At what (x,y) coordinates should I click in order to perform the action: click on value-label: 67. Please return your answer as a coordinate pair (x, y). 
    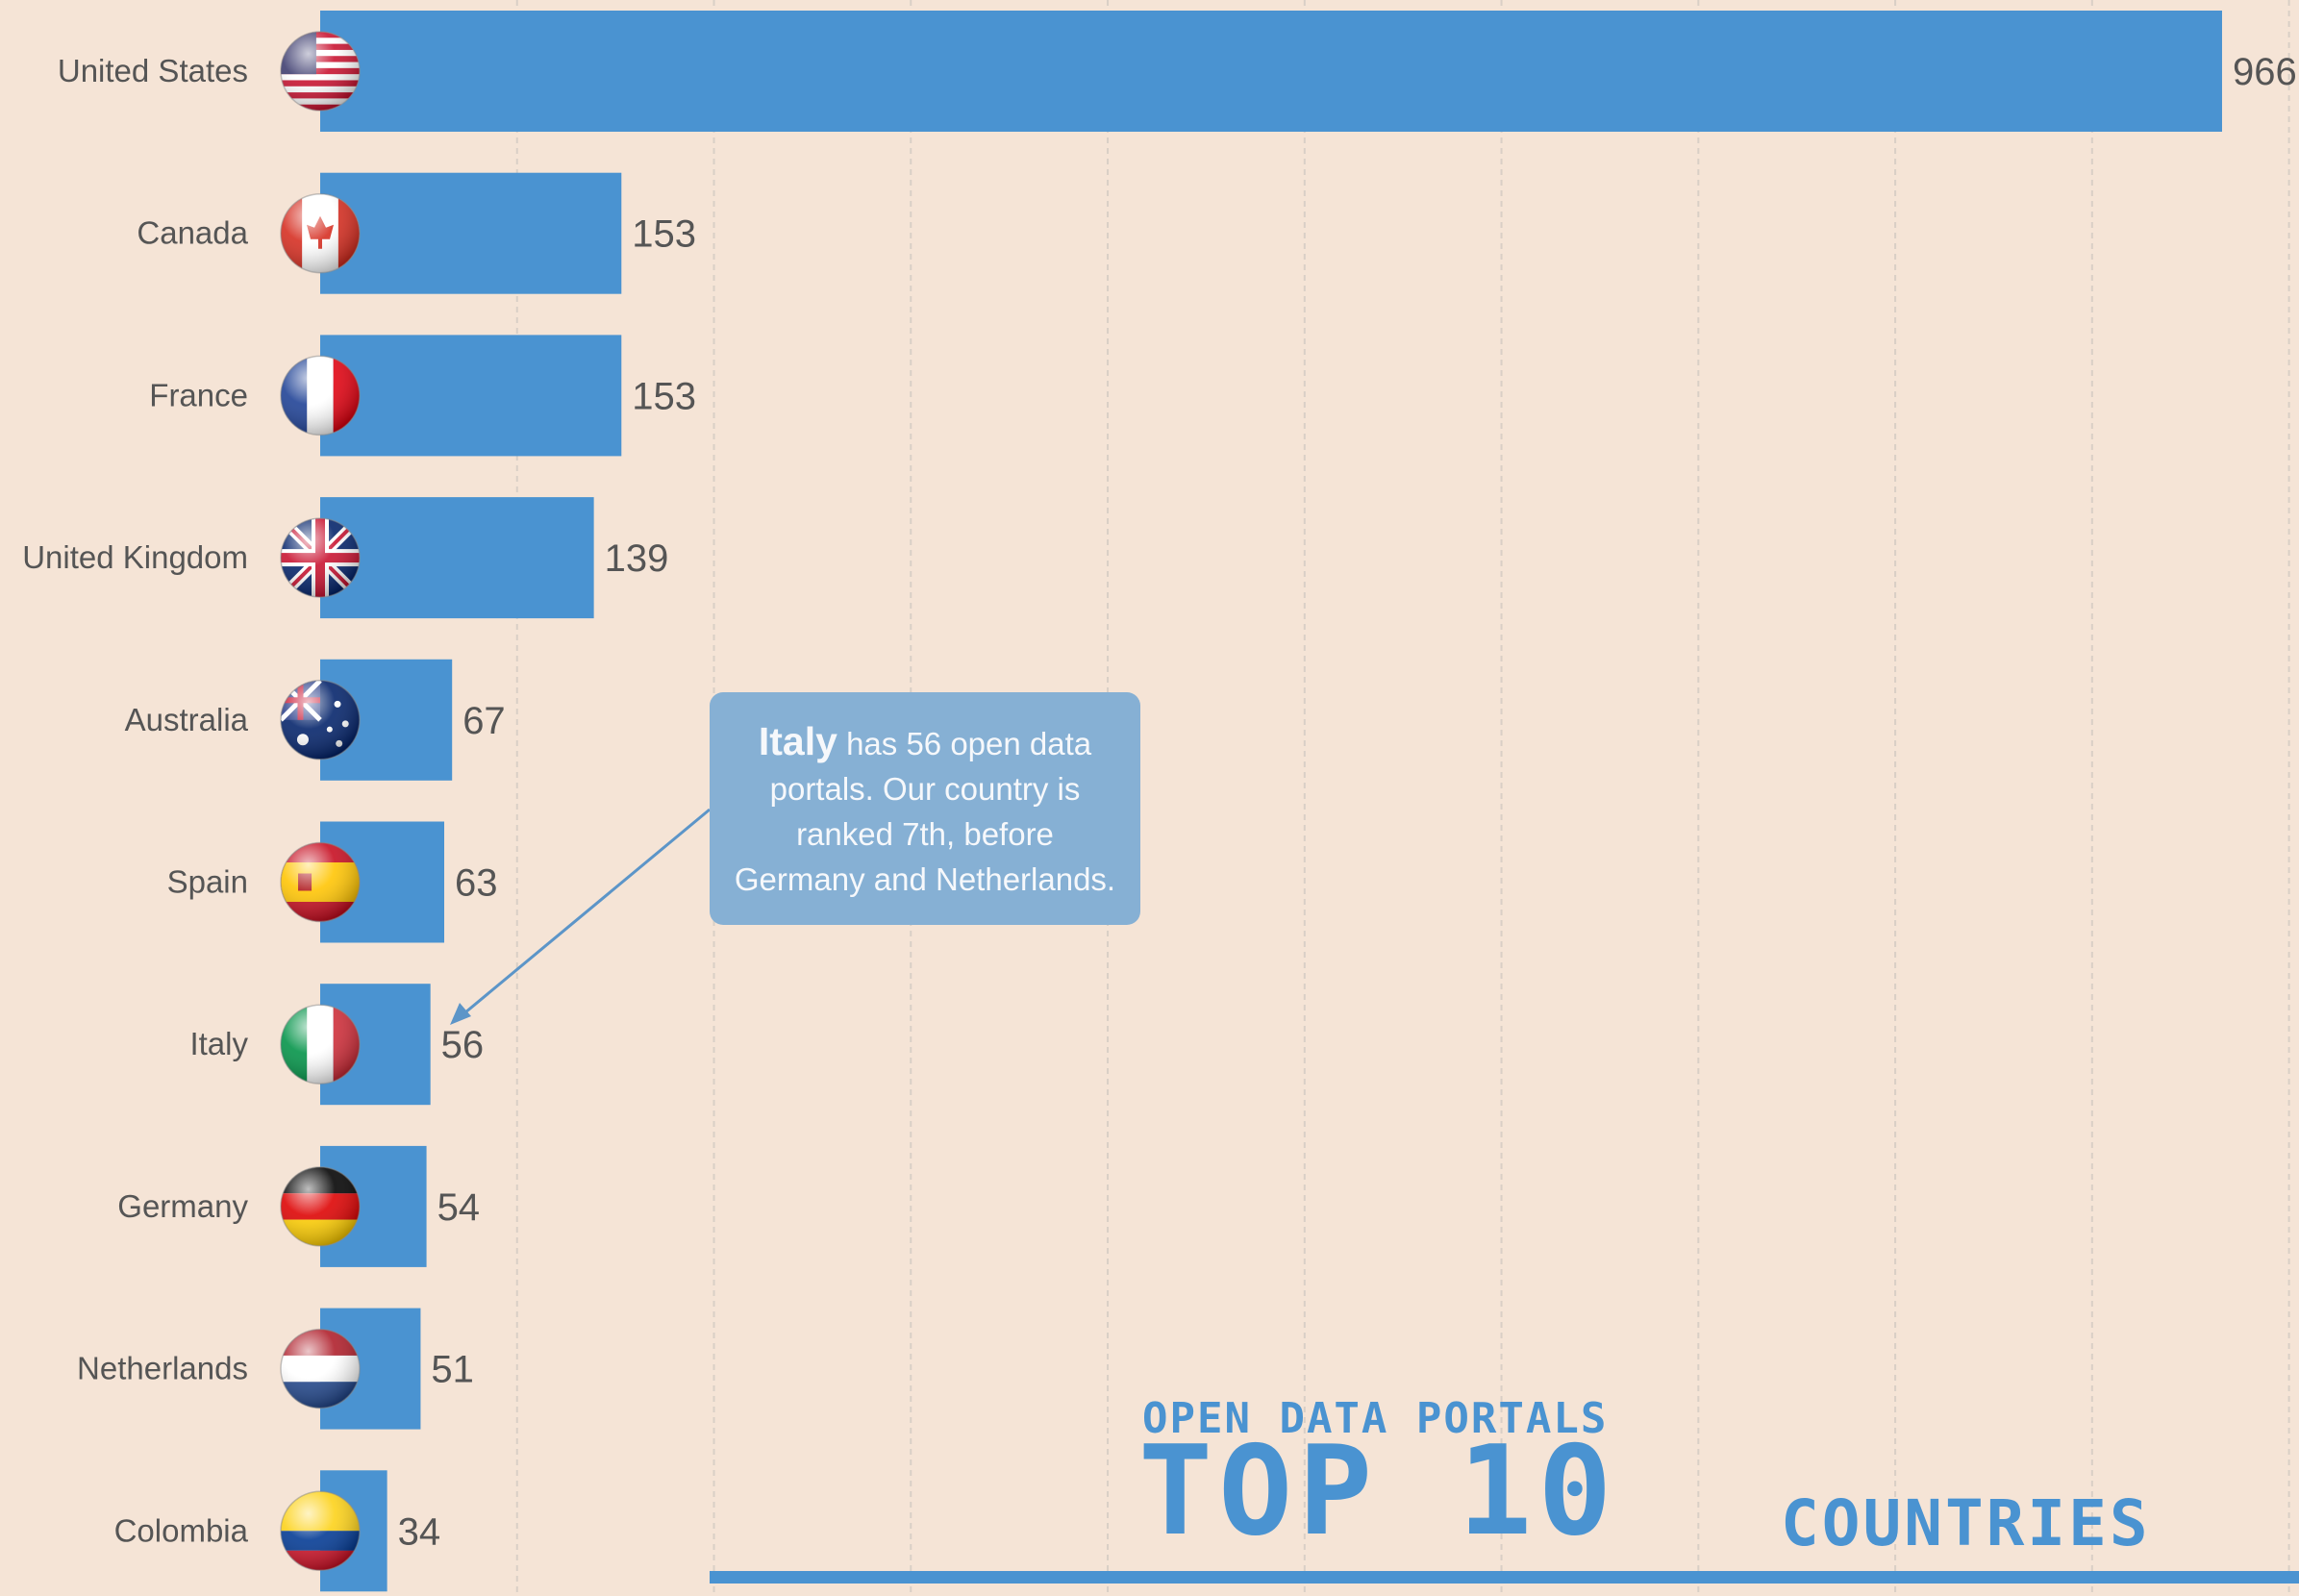
    Looking at the image, I should click on (484, 721).